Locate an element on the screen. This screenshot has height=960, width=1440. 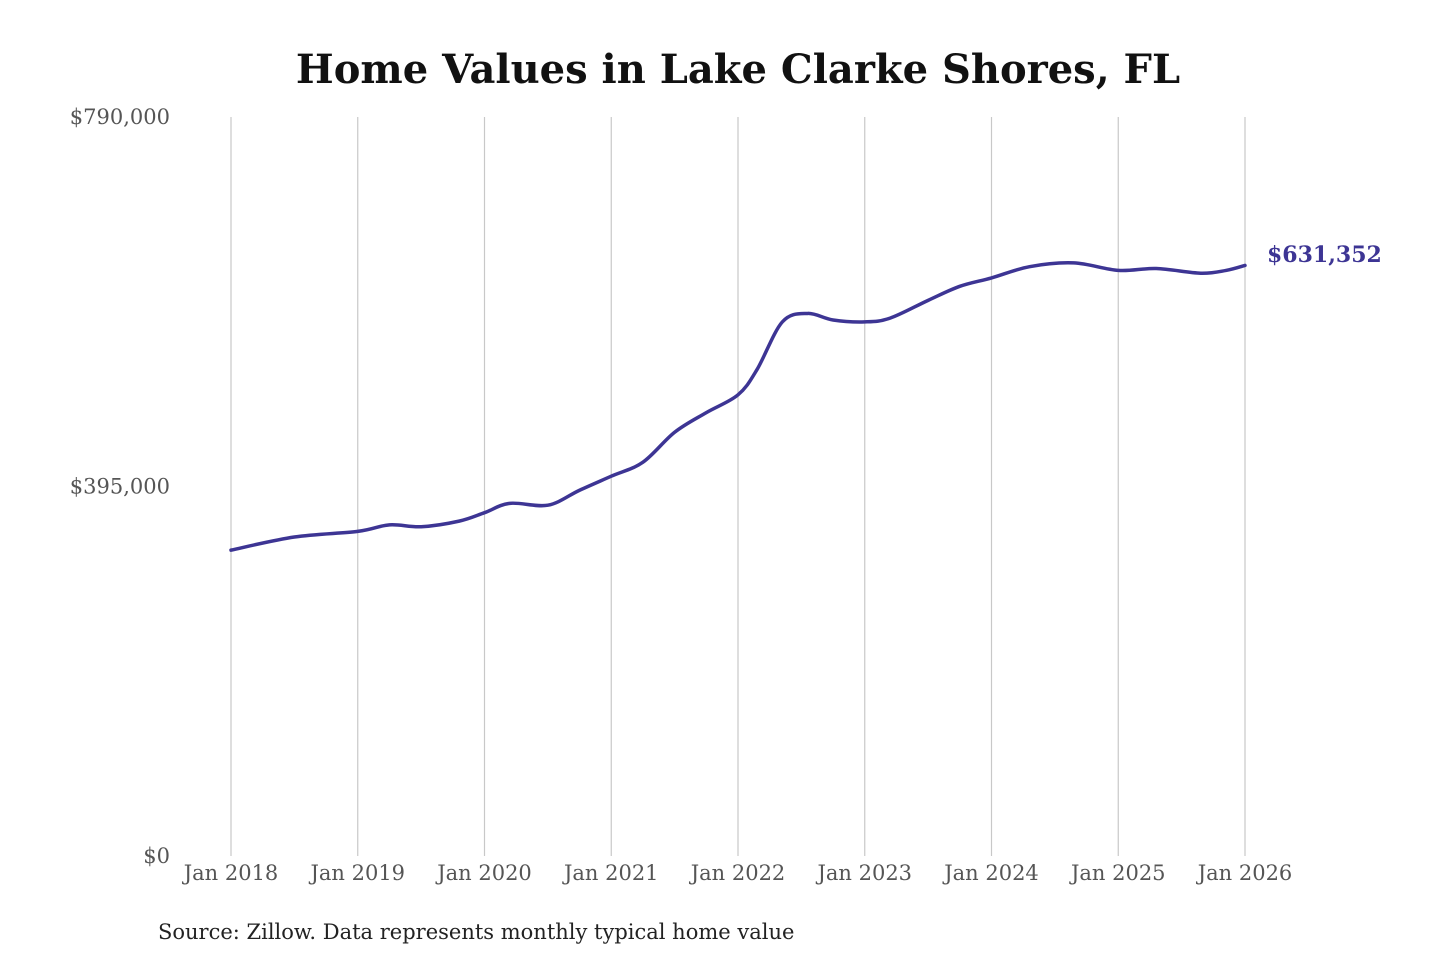
chart-title: Home Values in Lake Clarke Shores, FL is located at coordinates (738, 69).